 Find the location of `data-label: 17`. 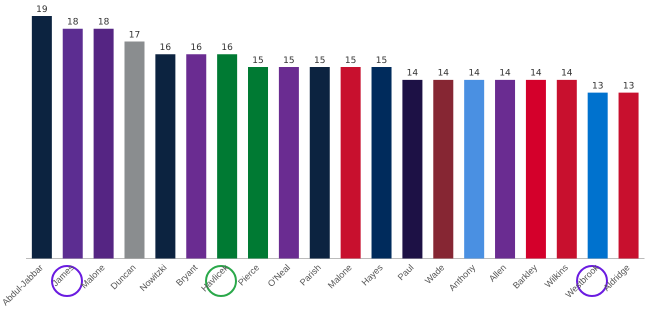

data-label: 17 is located at coordinates (134, 35).